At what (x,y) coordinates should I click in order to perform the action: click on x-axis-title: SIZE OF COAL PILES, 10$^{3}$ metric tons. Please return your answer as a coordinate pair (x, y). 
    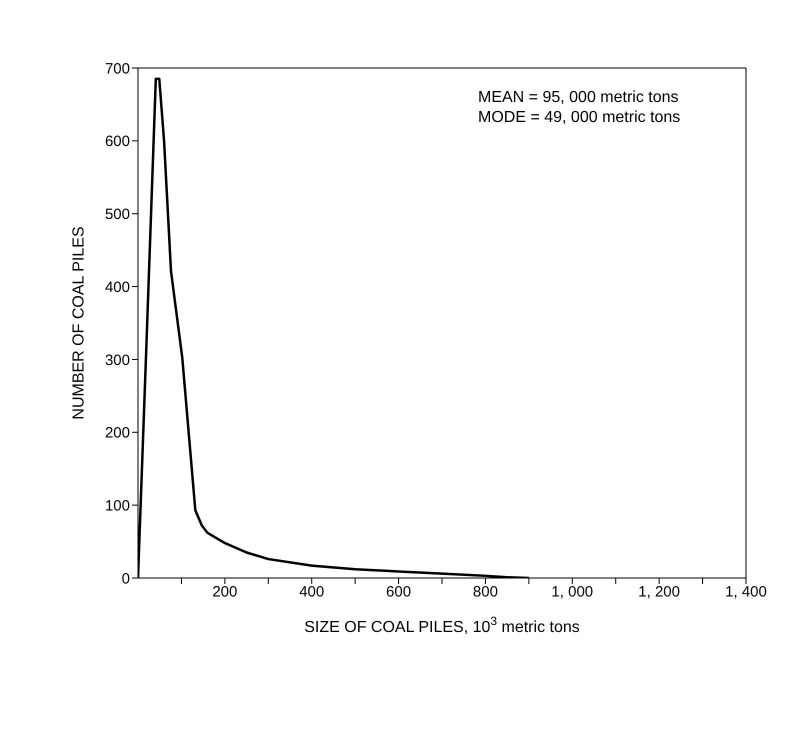
    Looking at the image, I should click on (442, 625).